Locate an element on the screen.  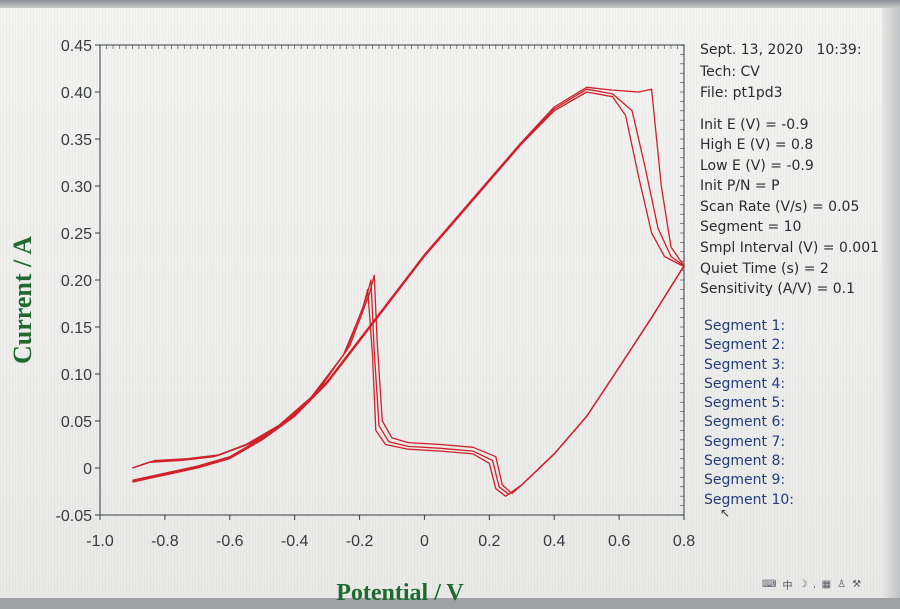
y-axis-title: Current / A is located at coordinates (22, 300).